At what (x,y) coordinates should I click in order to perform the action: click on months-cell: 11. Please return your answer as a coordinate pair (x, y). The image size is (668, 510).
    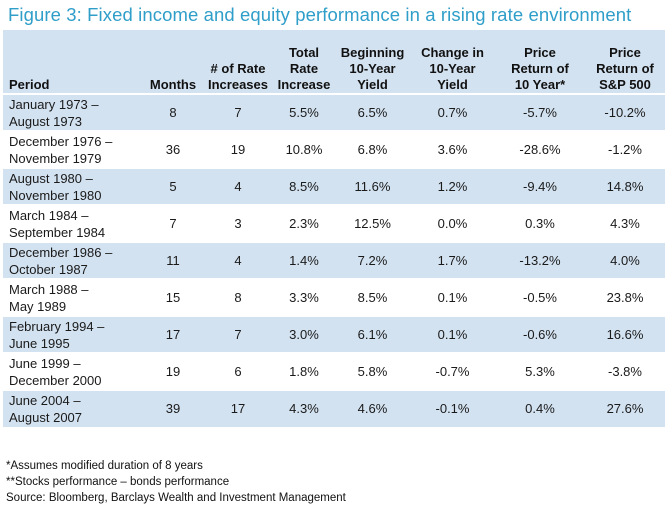
    Looking at the image, I should click on (173, 260).